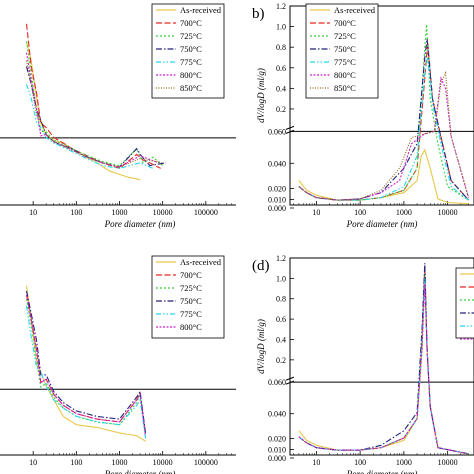 The width and height of the screenshot is (474, 474). What do you see at coordinates (33, 462) in the screenshot?
I see `x-tick-label-c: 10` at bounding box center [33, 462].